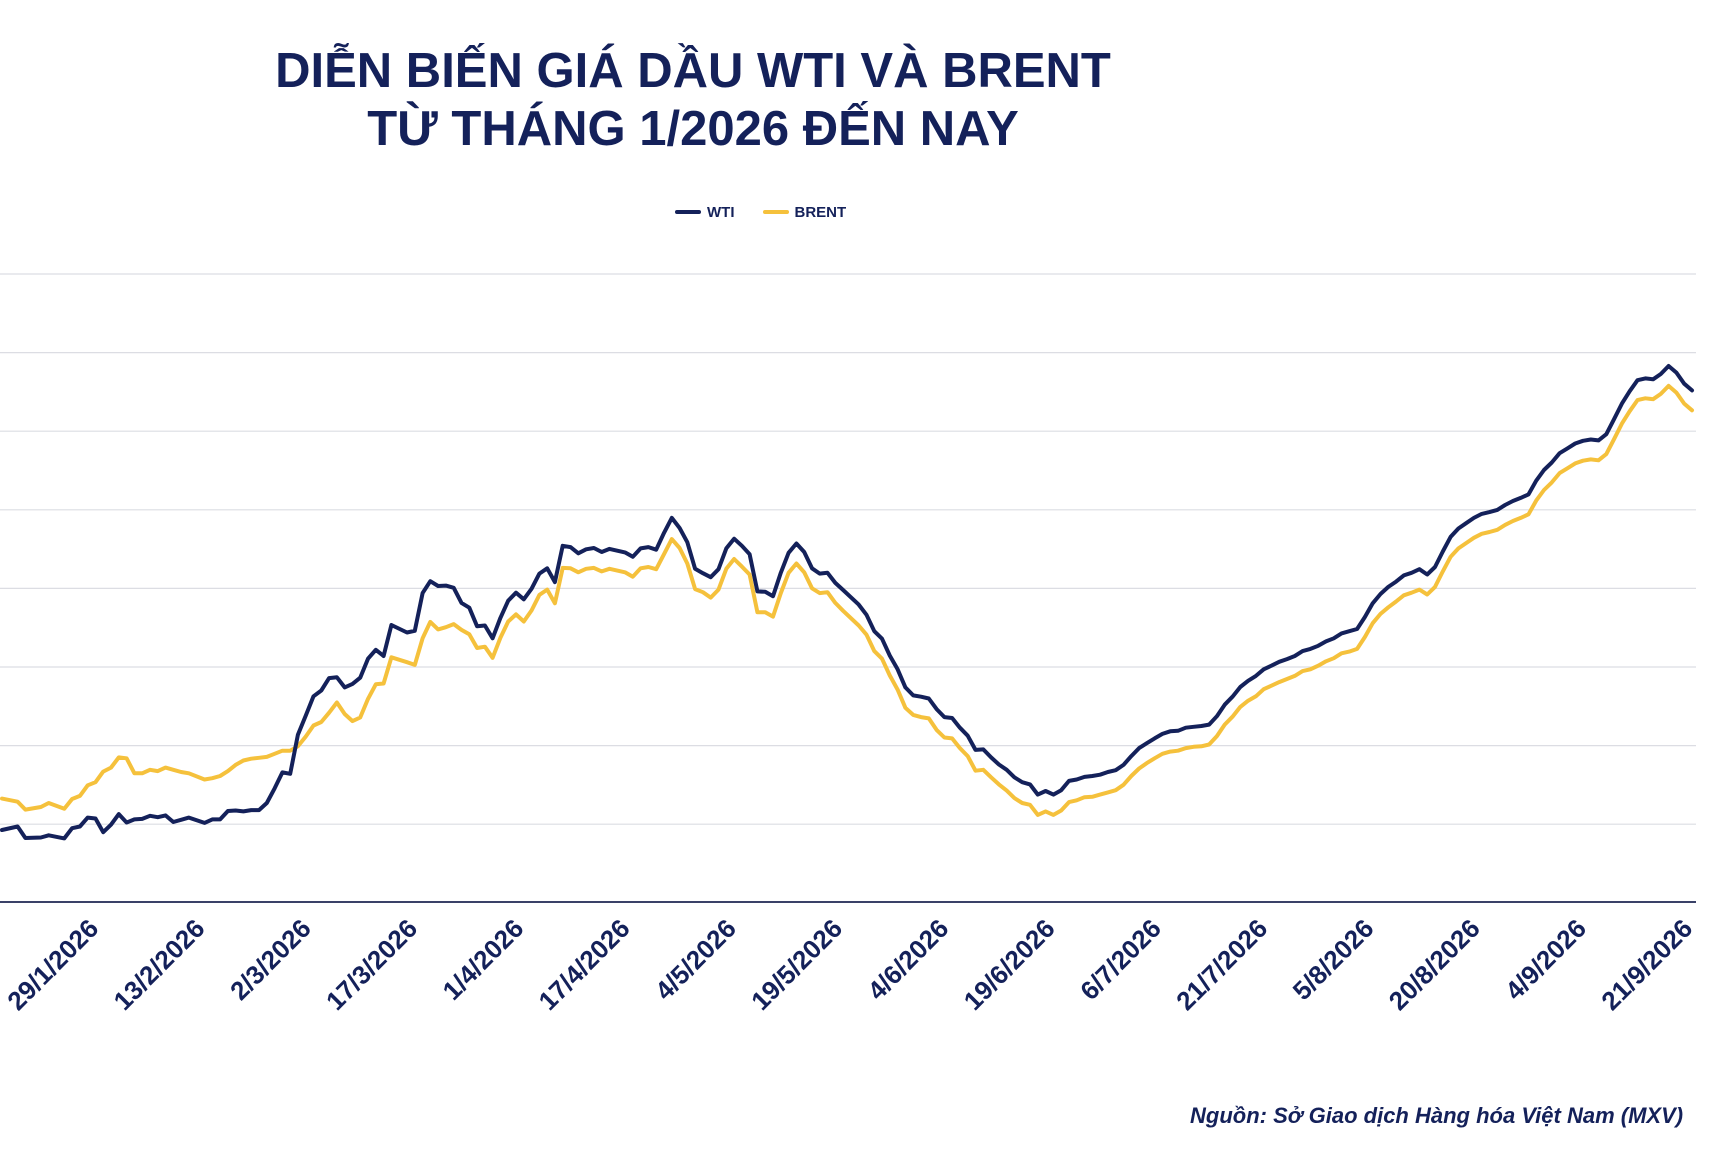  What do you see at coordinates (908, 959) in the screenshot?
I see `x-tick-label: 4/6/2026` at bounding box center [908, 959].